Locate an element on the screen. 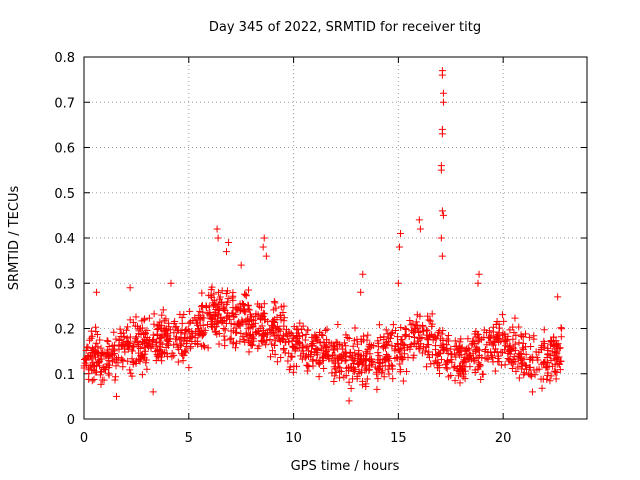 Image resolution: width=640 pixels, height=480 pixels. y-tick-label: 0.7 is located at coordinates (64, 103).